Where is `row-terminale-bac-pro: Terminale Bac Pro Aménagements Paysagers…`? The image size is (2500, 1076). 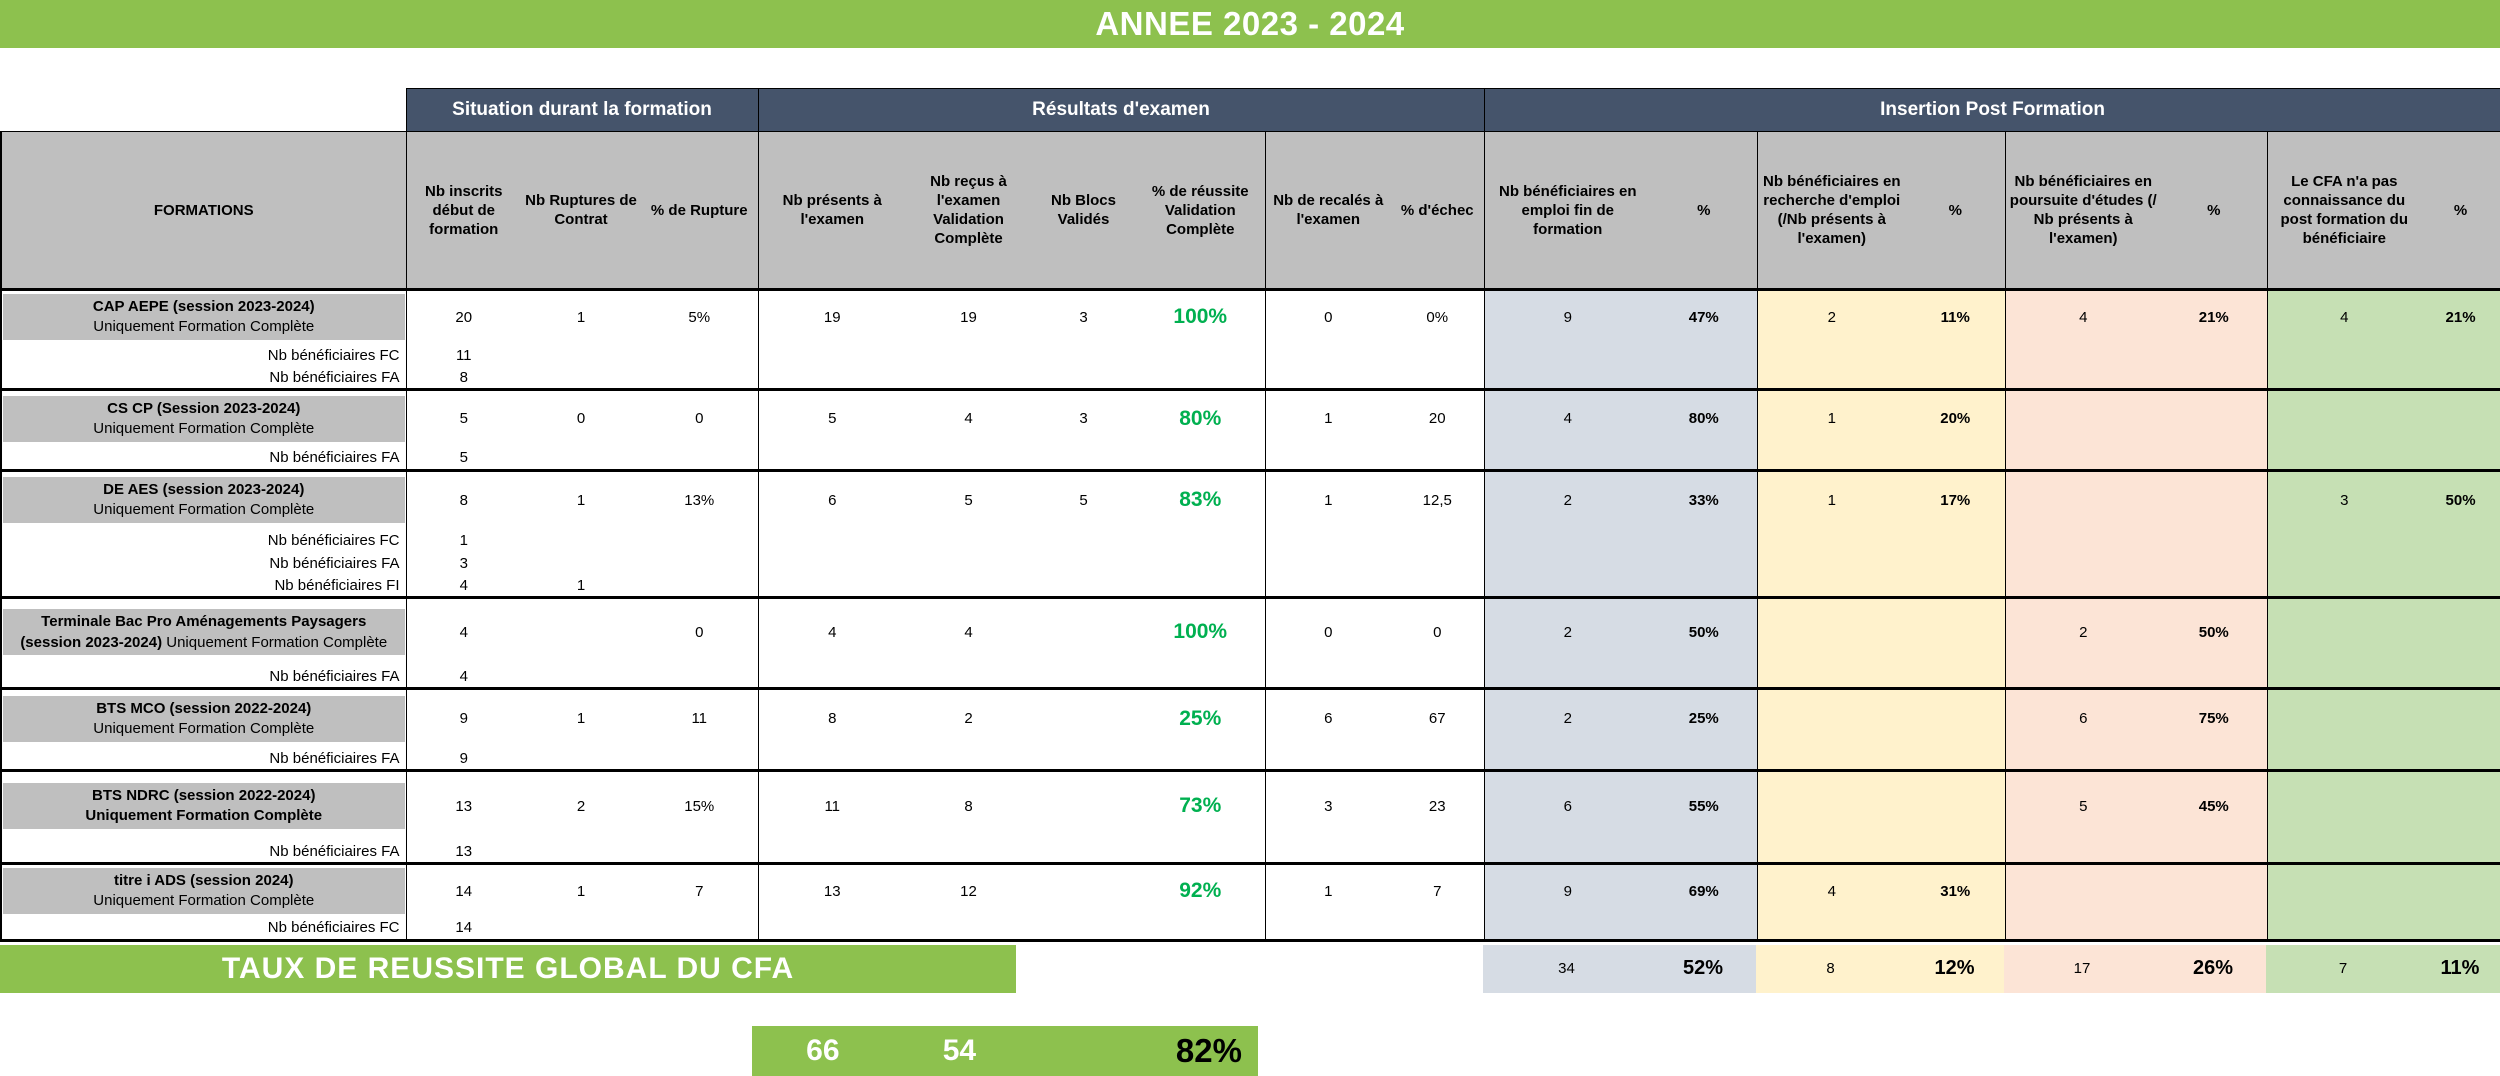 row-terminale-bac-pro: Terminale Bac Pro Aménagements Paysagers… is located at coordinates (1250, 631).